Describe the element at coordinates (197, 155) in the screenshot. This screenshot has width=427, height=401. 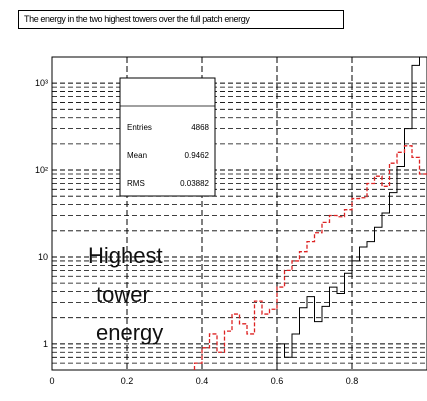
I see `stats-mean-value: 0.9462` at that location.